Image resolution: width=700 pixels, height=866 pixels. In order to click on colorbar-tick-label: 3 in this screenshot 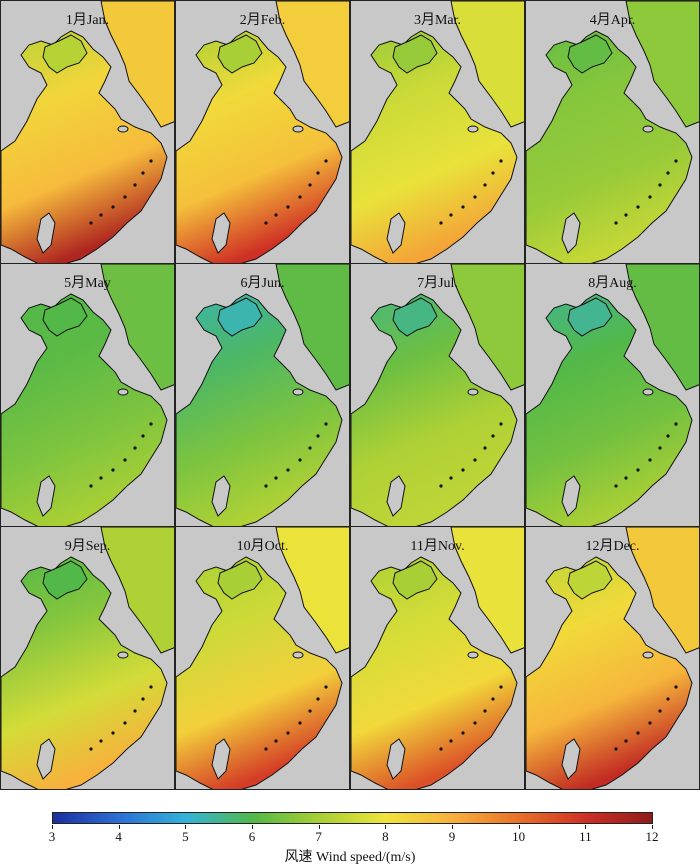, I will do `click(52, 836)`.